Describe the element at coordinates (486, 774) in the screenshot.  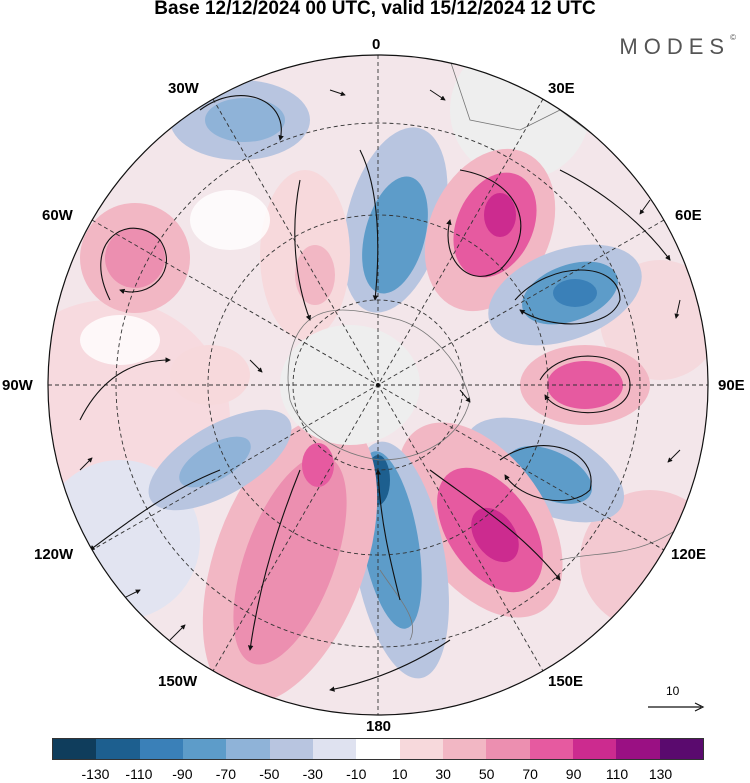
I see `colorbar-tick-label: 50` at that location.